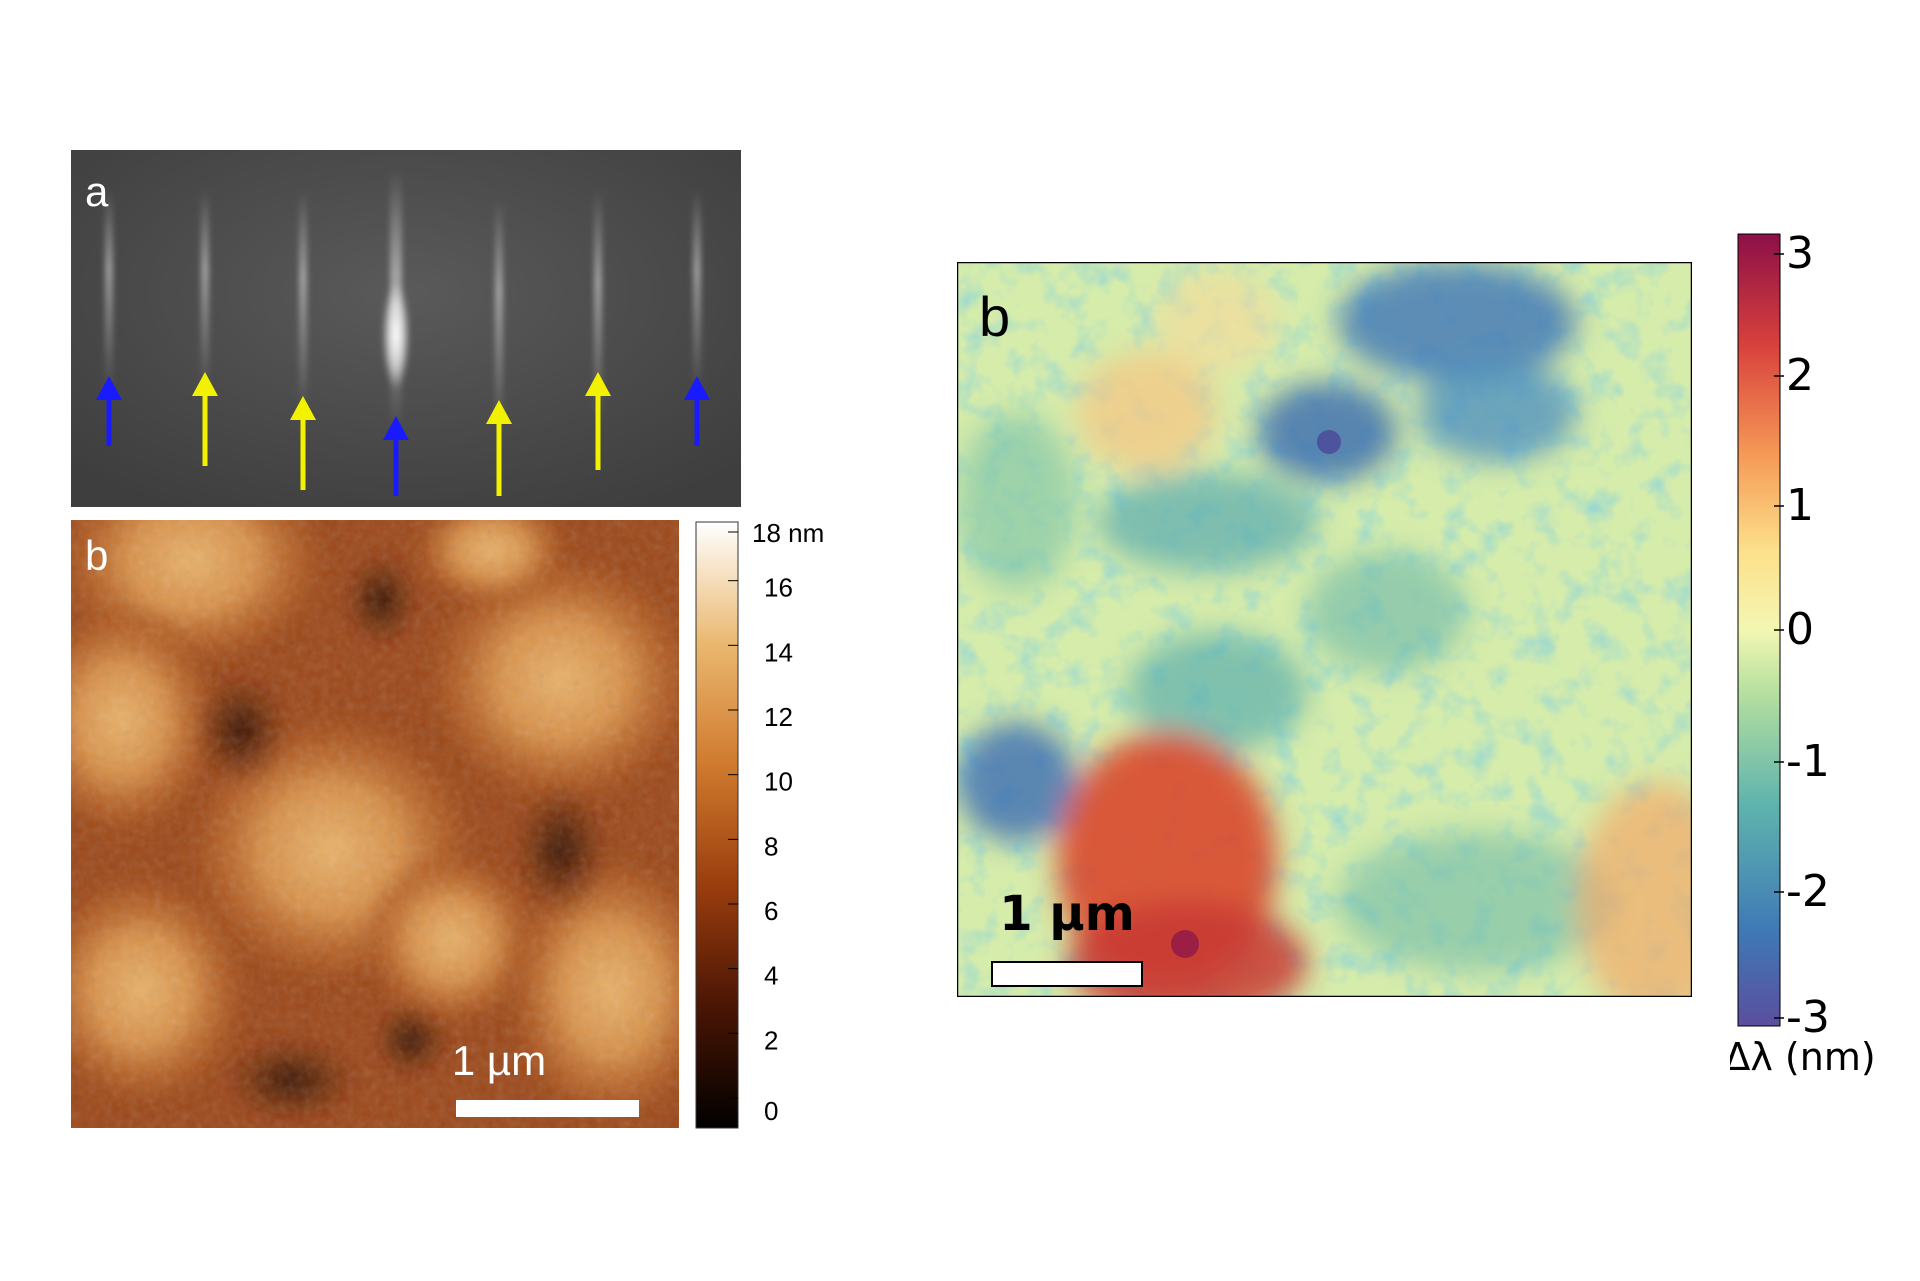 This screenshot has height=1281, width=1920. Describe the element at coordinates (778, 652) in the screenshot. I see `afm-tick-label: 14` at that location.